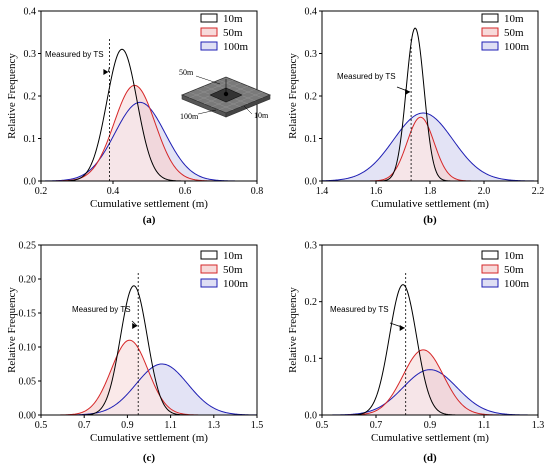  I want to click on inset-center-point, so click(226, 94).